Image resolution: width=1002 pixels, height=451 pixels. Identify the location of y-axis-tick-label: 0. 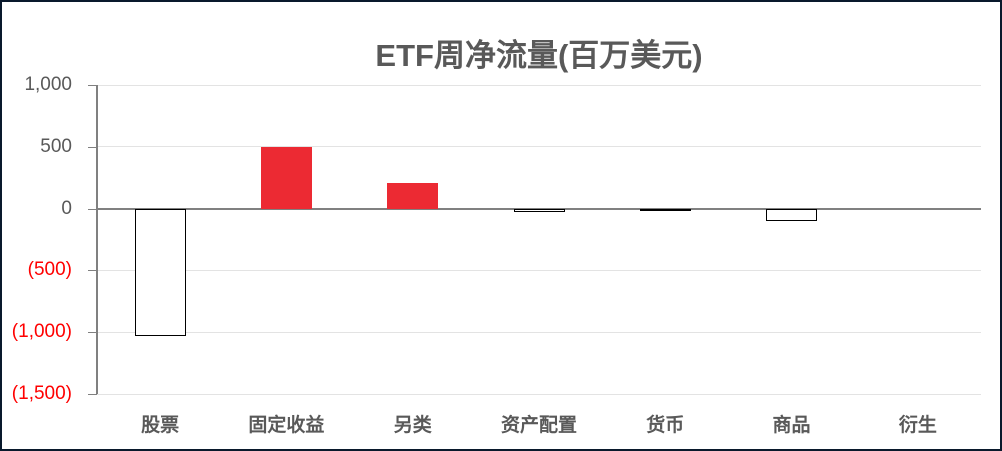
(66, 208).